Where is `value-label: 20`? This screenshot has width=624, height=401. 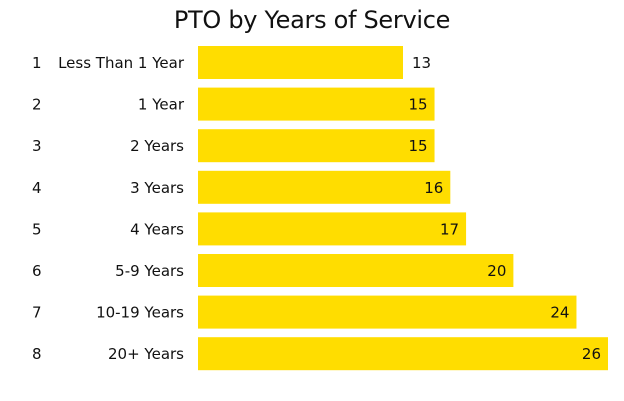
value-label: 20 is located at coordinates (496, 271).